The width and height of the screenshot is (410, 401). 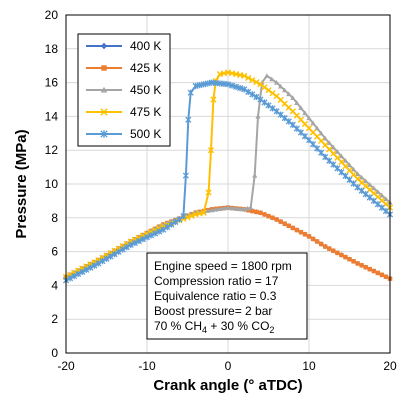 What do you see at coordinates (52, 15) in the screenshot?
I see `y-tick-label: 20` at bounding box center [52, 15].